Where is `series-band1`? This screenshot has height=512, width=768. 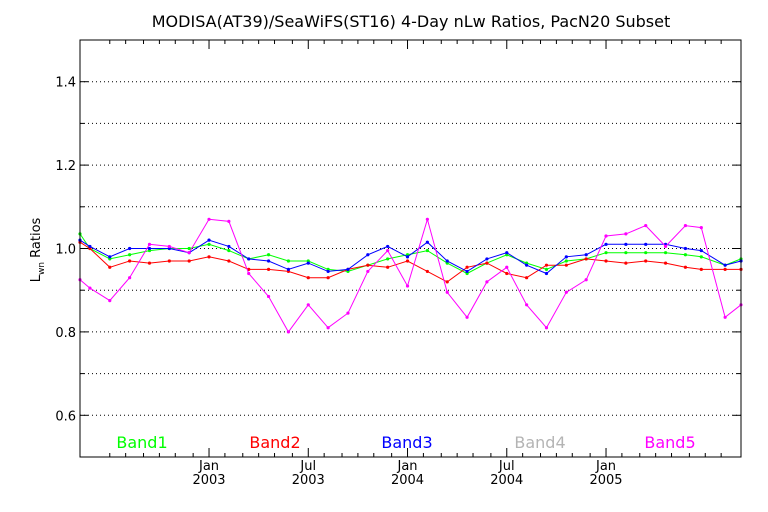 series-band1 is located at coordinates (410, 254).